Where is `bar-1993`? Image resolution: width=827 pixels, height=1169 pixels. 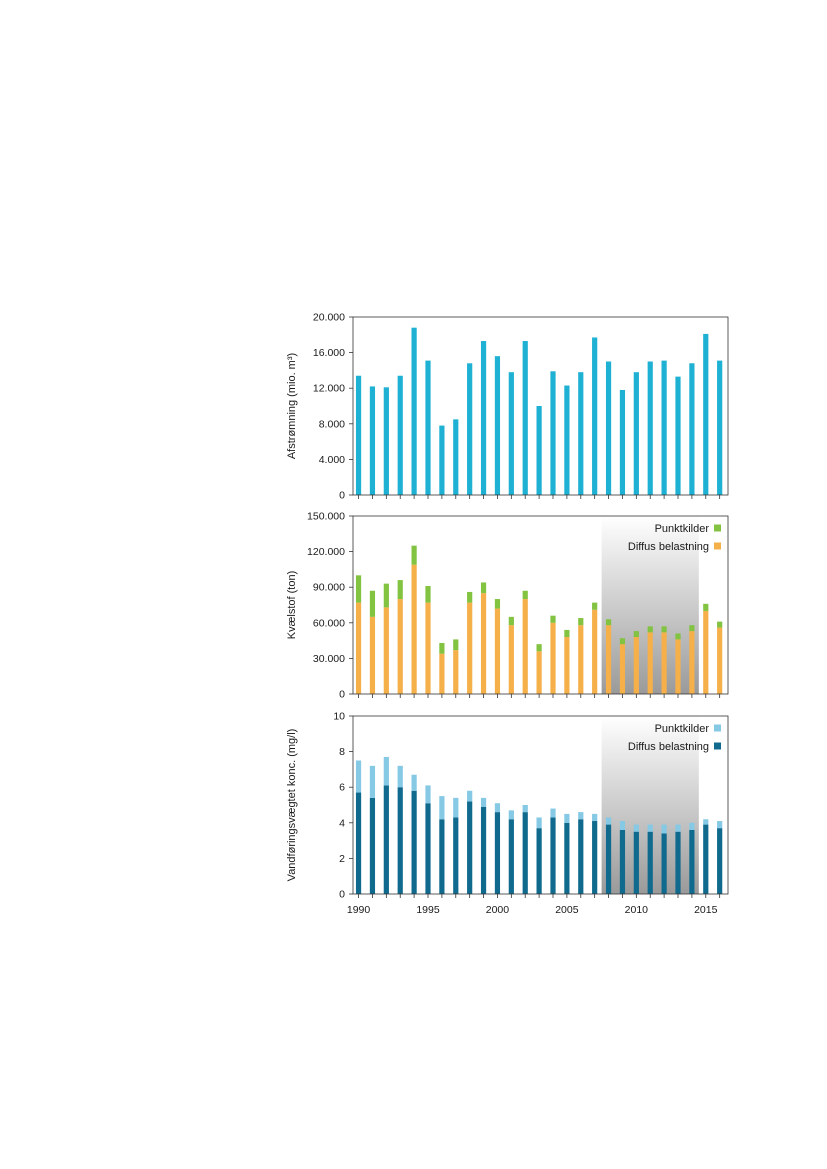
bar-1993 is located at coordinates (400, 435).